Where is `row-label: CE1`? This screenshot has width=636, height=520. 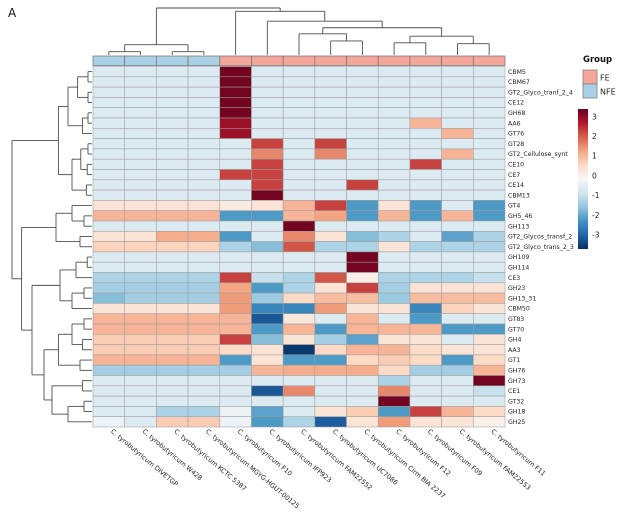
row-label: CE1 is located at coordinates (514, 391).